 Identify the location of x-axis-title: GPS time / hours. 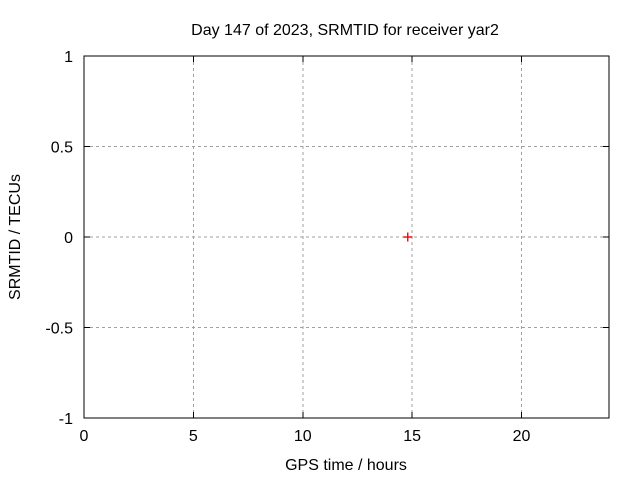
(346, 465).